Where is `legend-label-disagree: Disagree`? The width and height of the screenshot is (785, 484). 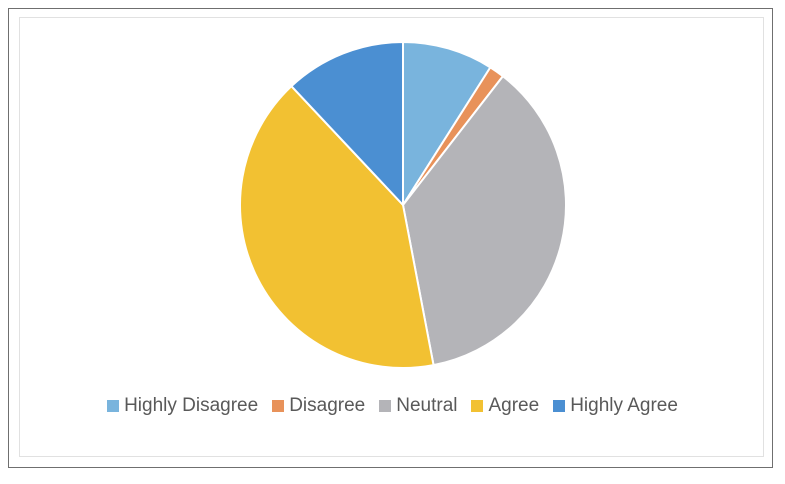 legend-label-disagree: Disagree is located at coordinates (327, 405).